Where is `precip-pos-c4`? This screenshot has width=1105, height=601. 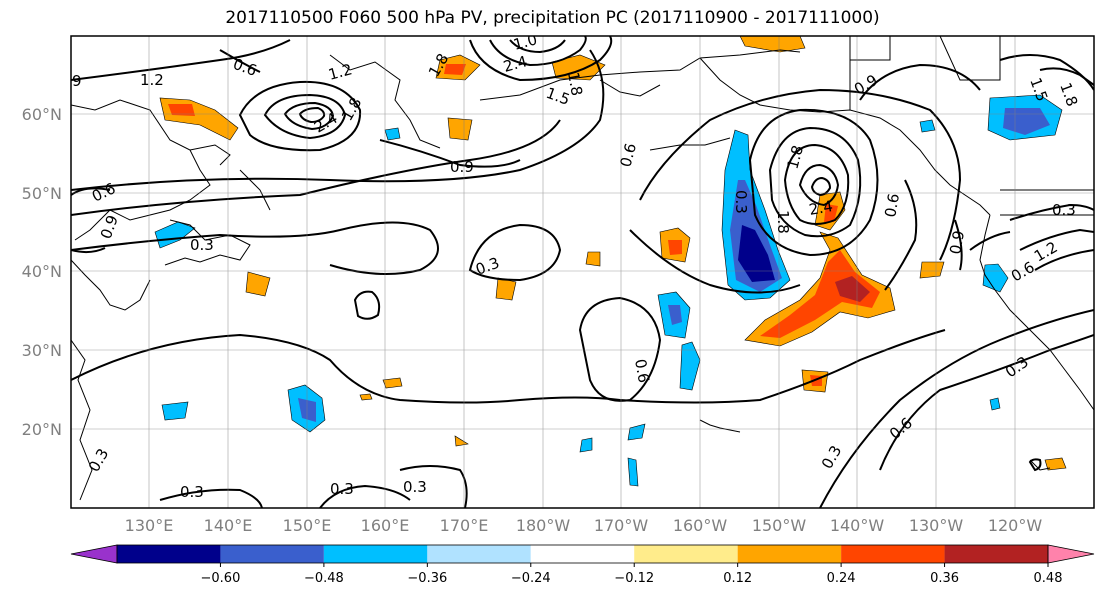 precip-pos-c4 is located at coordinates (932, 270).